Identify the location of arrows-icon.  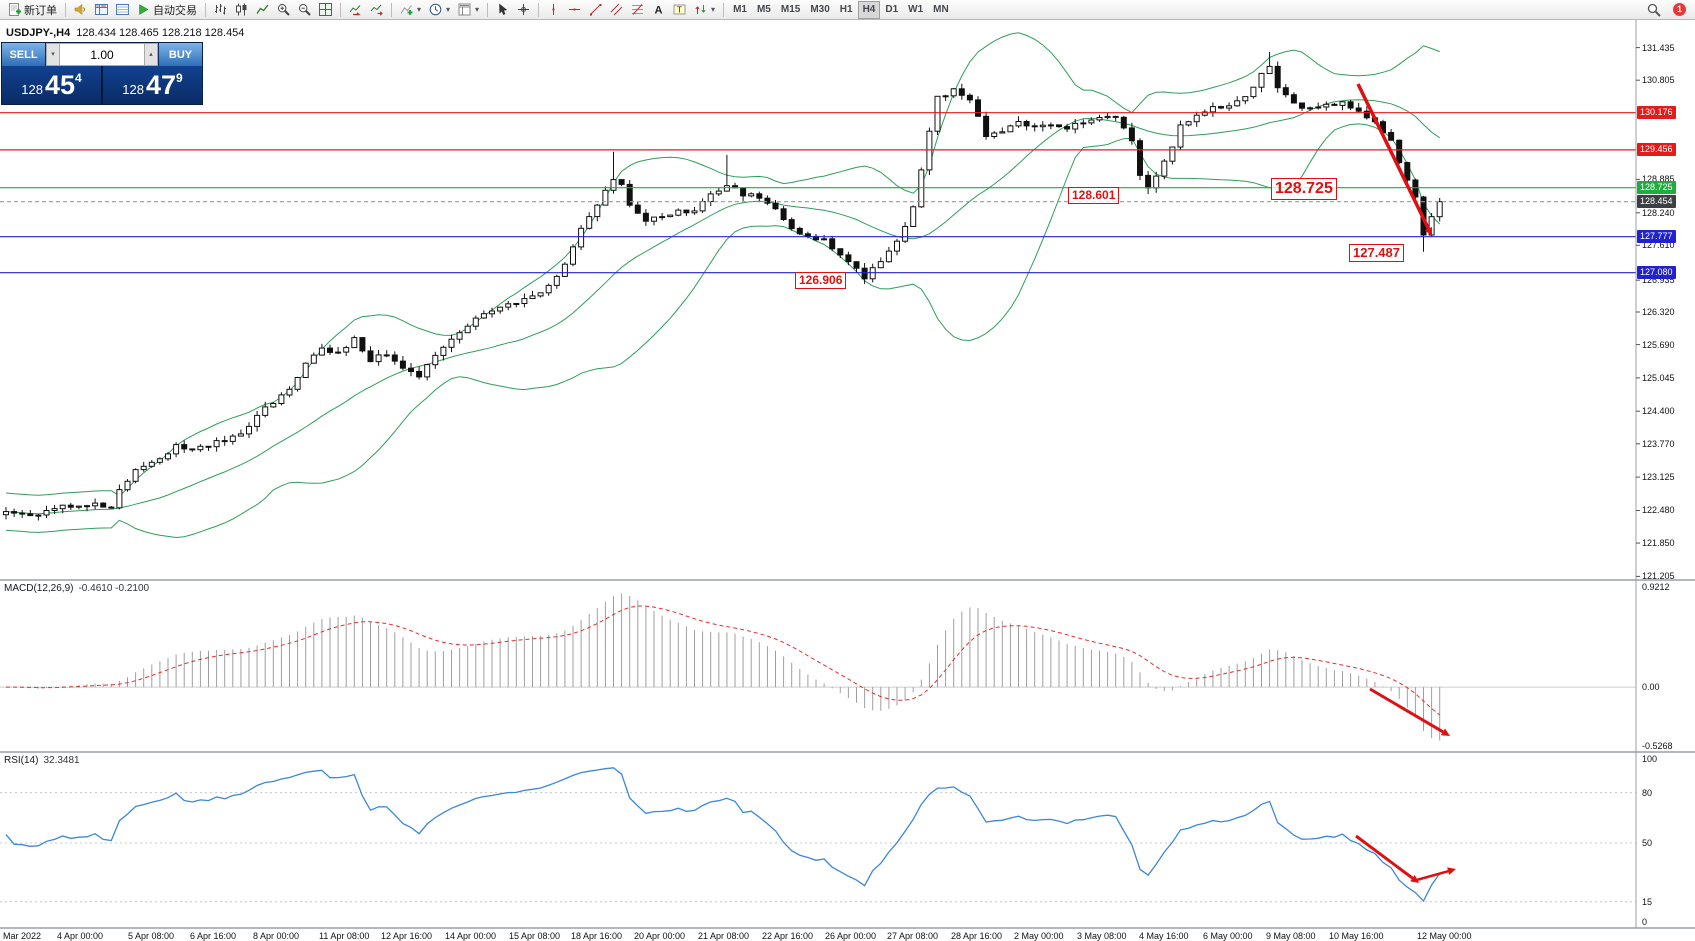
(700, 9).